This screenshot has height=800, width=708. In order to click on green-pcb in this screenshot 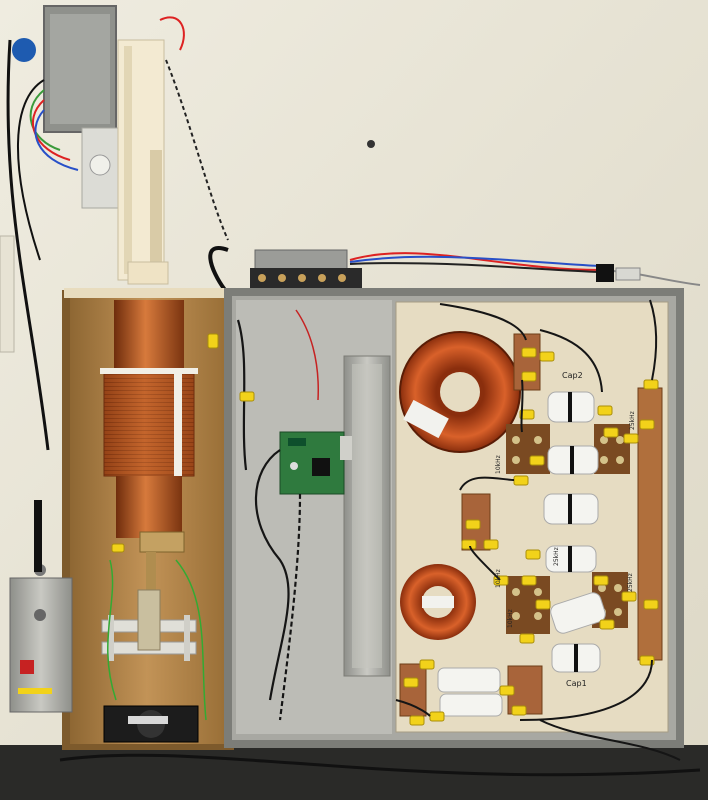, I will do `click(315, 463)`.